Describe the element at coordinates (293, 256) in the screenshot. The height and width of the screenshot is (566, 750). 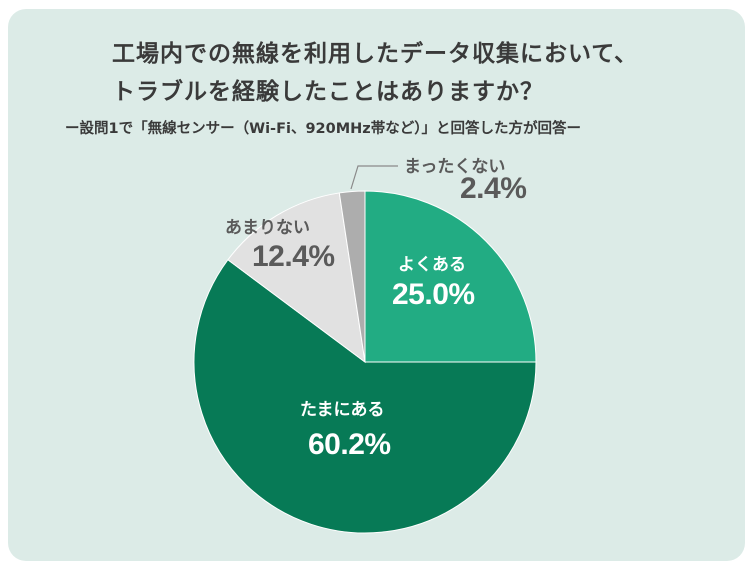
I see `label-rarely-pct: 12.4%` at that location.